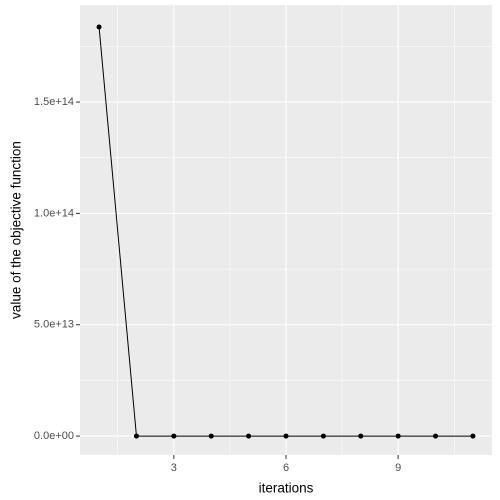  I want to click on x-tick-label: 9, so click(398, 468).